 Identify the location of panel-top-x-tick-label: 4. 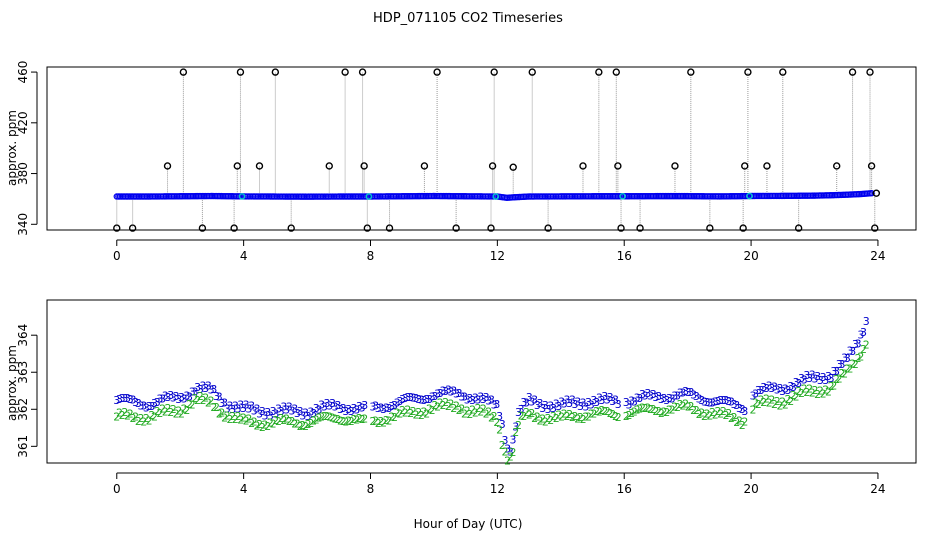
(244, 256).